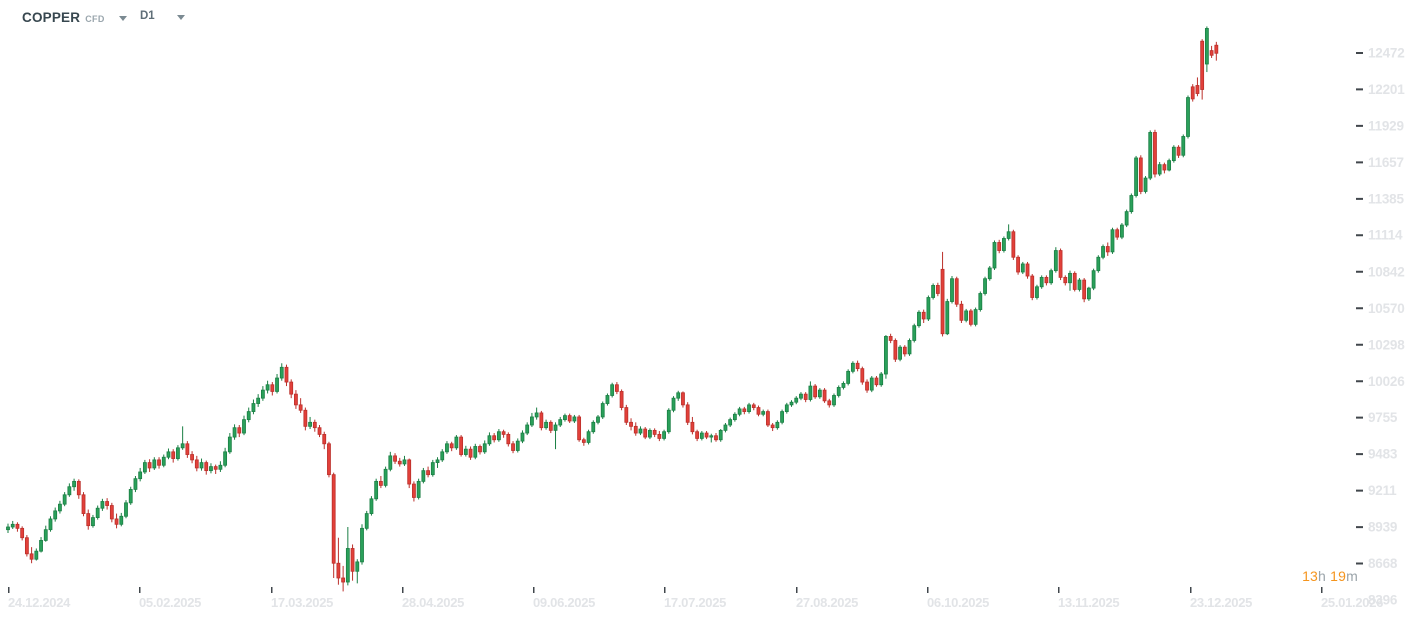 This screenshot has width=1426, height=623. I want to click on price-tick-label: 11385, so click(1386, 198).